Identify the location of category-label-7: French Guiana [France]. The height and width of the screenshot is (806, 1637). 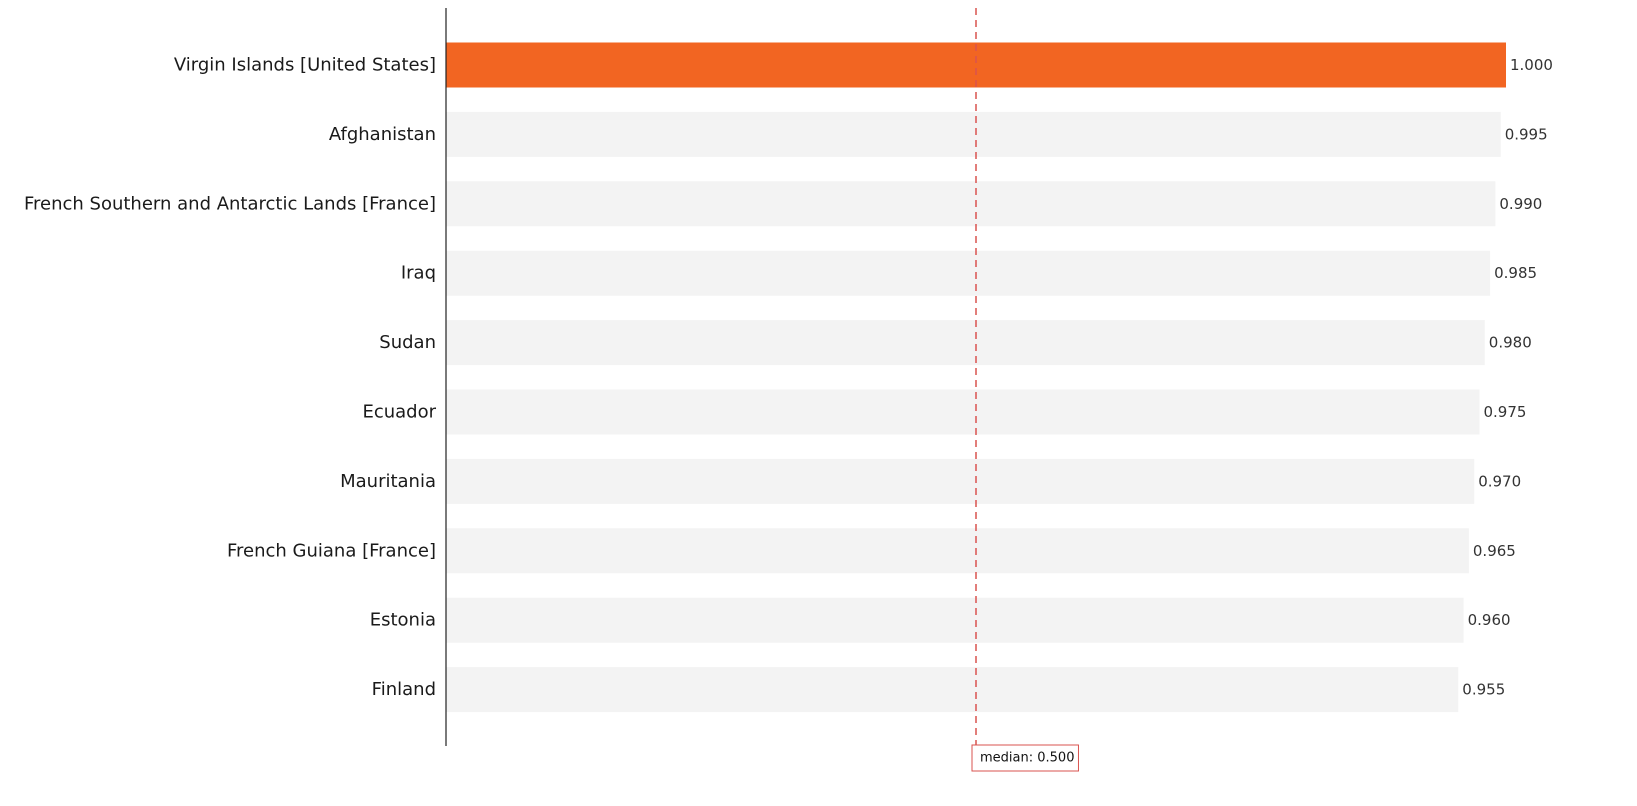
(331, 550).